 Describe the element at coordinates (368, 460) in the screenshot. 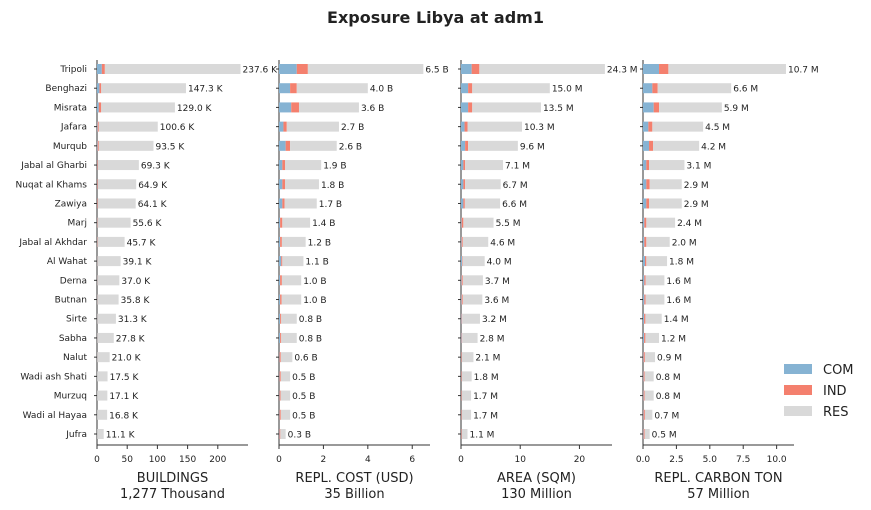

I see `x-tick-label: 4` at that location.